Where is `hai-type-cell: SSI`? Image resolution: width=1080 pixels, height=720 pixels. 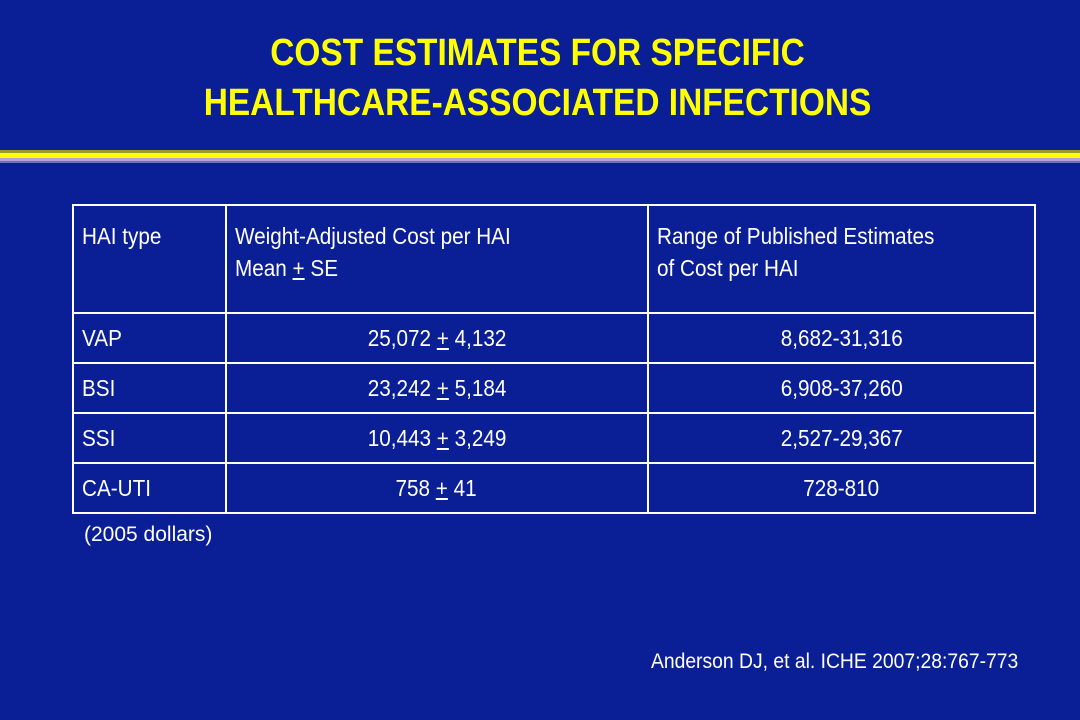
hai-type-cell: SSI is located at coordinates (149, 438).